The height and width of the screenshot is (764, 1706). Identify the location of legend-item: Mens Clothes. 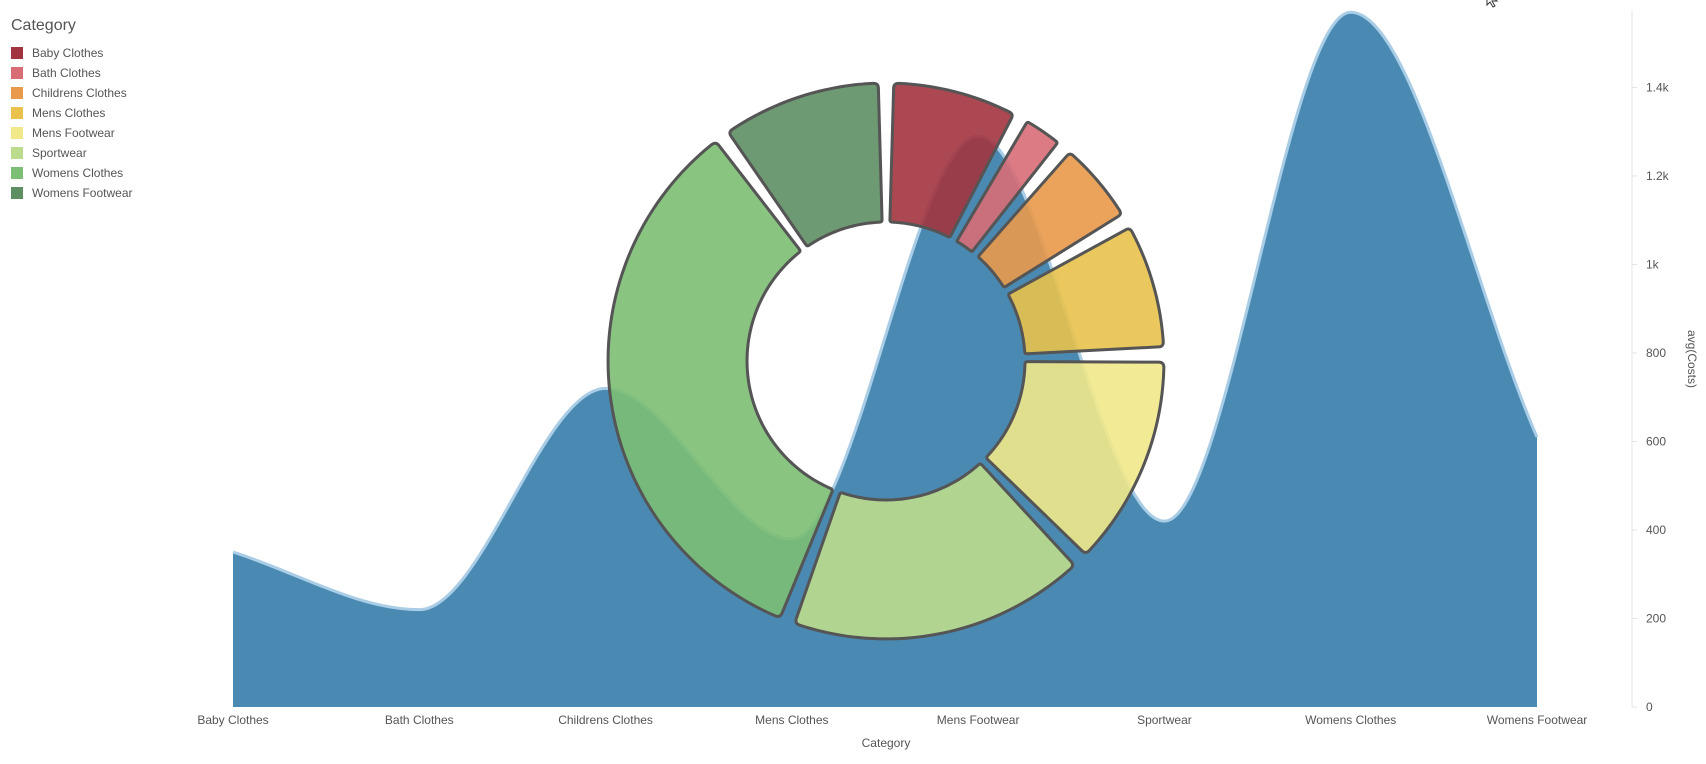
(71, 113).